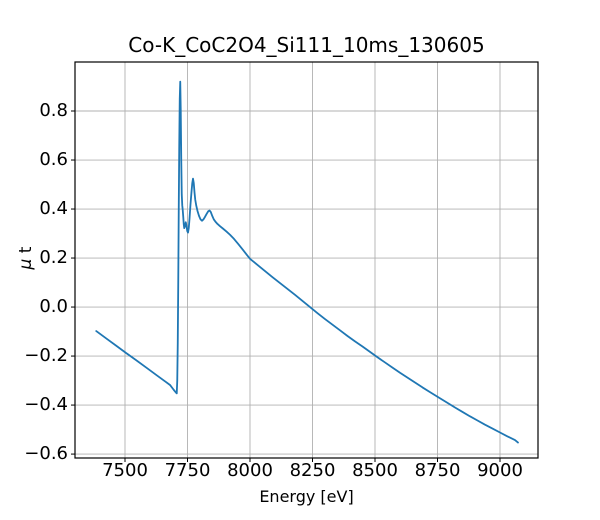 This screenshot has width=600, height=520. What do you see at coordinates (500, 470) in the screenshot?
I see `x-tick-label: 9000` at bounding box center [500, 470].